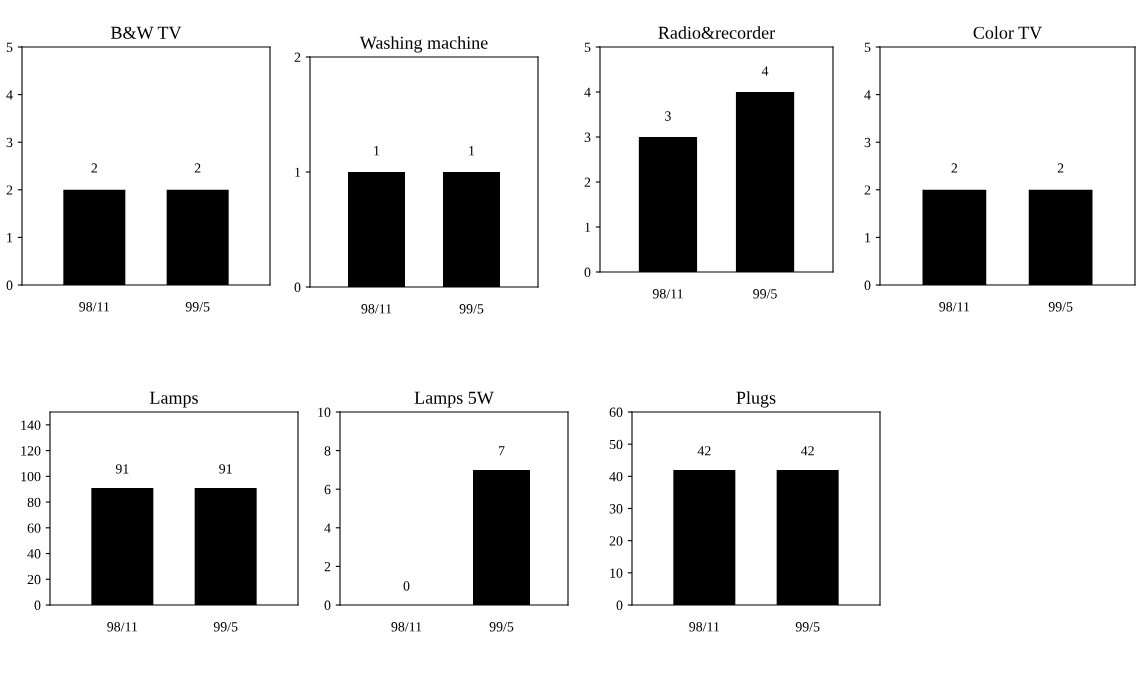 The width and height of the screenshot is (1145, 683). I want to click on chart-title: Washing machine, so click(423, 44).